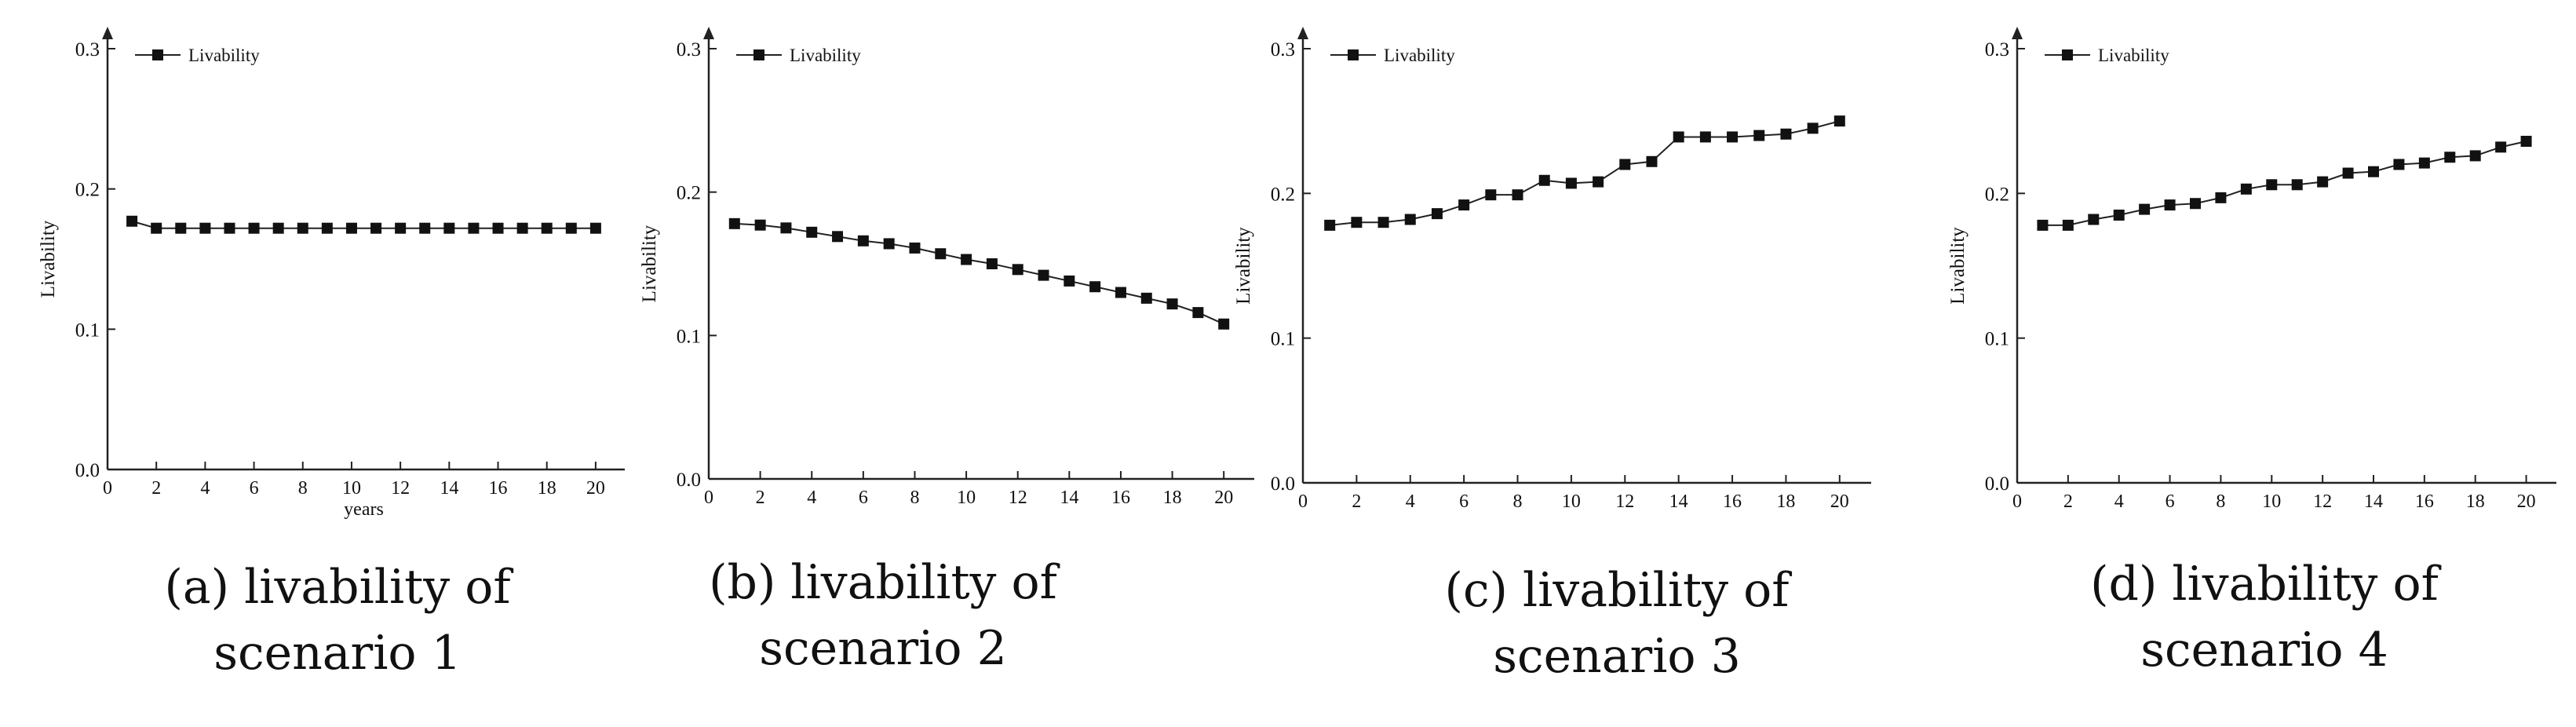 The height and width of the screenshot is (727, 2576). What do you see at coordinates (254, 488) in the screenshot?
I see `x-tick-label: 6` at bounding box center [254, 488].